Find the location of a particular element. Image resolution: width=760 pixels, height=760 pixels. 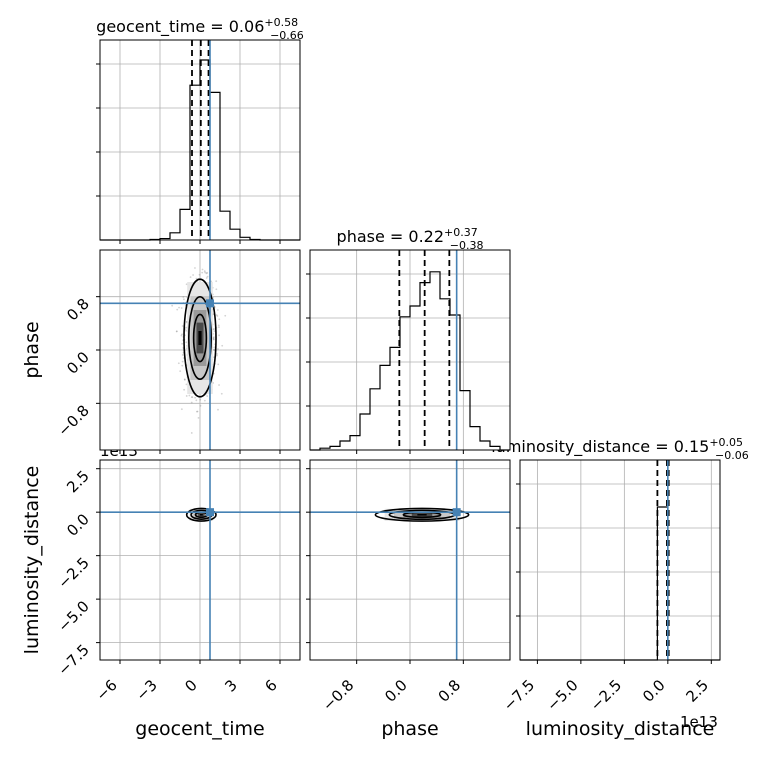

title-phase: phase = 0.22+0.37 −0.38 is located at coordinates (410, 239).